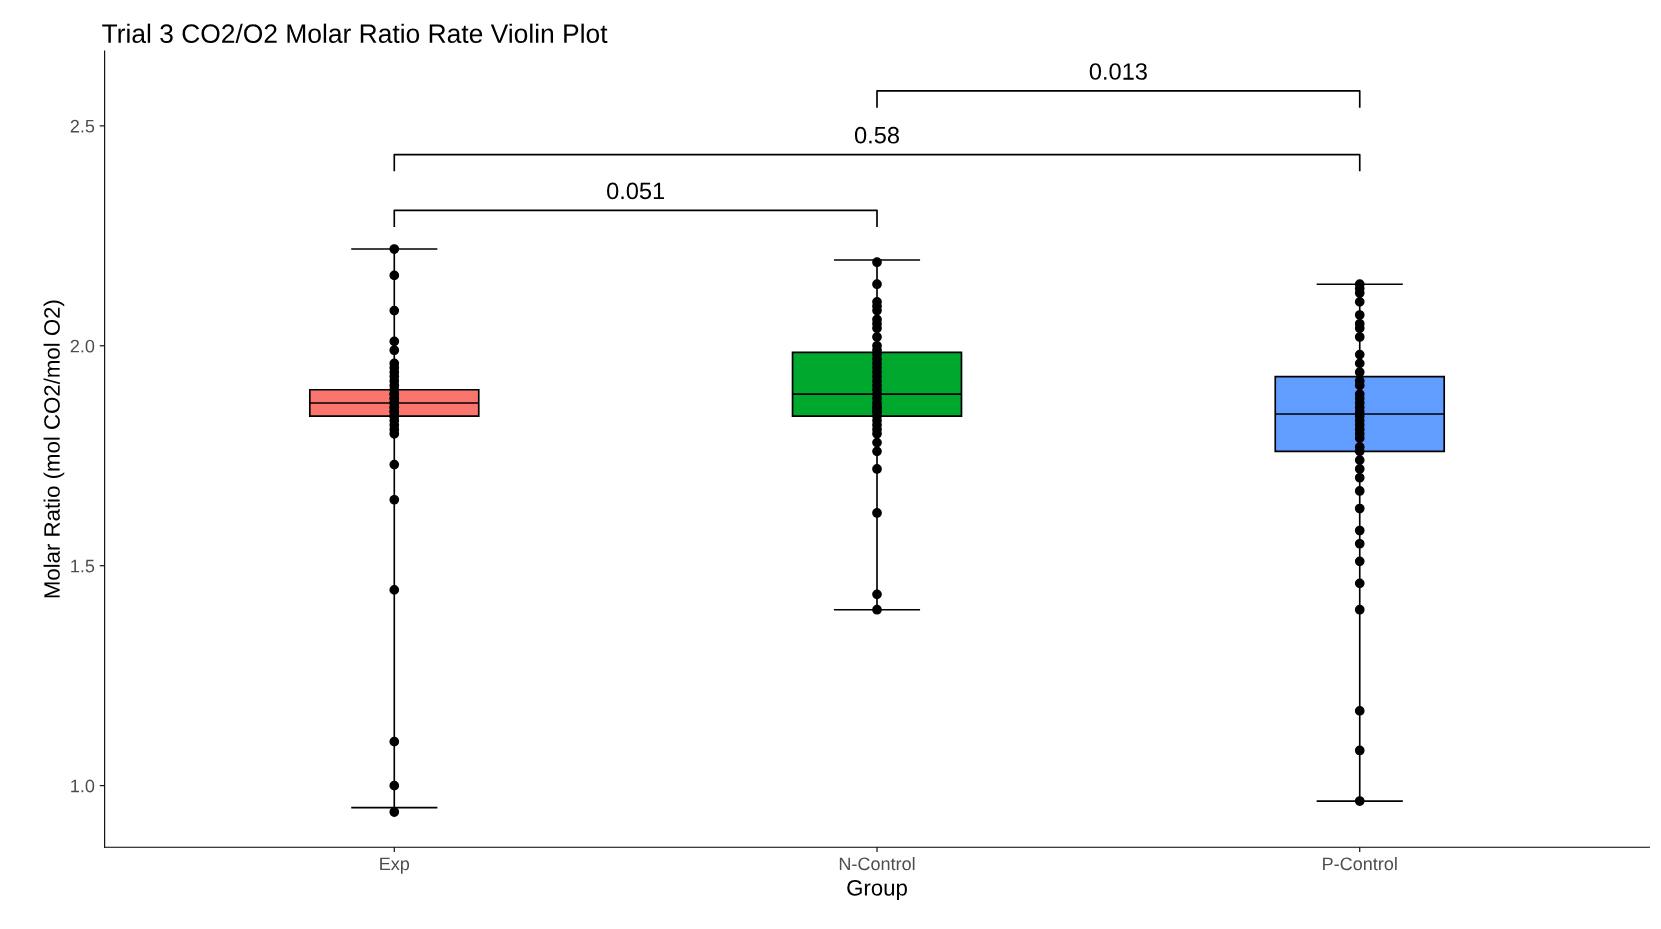  Describe the element at coordinates (83, 566) in the screenshot. I see `y-tick-label: 1.5` at that location.